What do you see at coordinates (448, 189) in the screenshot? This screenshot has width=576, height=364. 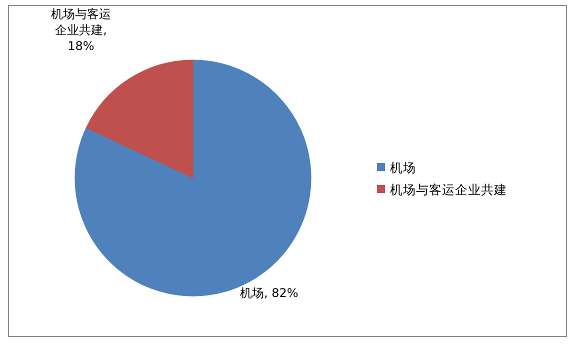 I see `legend-label: 机场与客运企业共建` at bounding box center [448, 189].